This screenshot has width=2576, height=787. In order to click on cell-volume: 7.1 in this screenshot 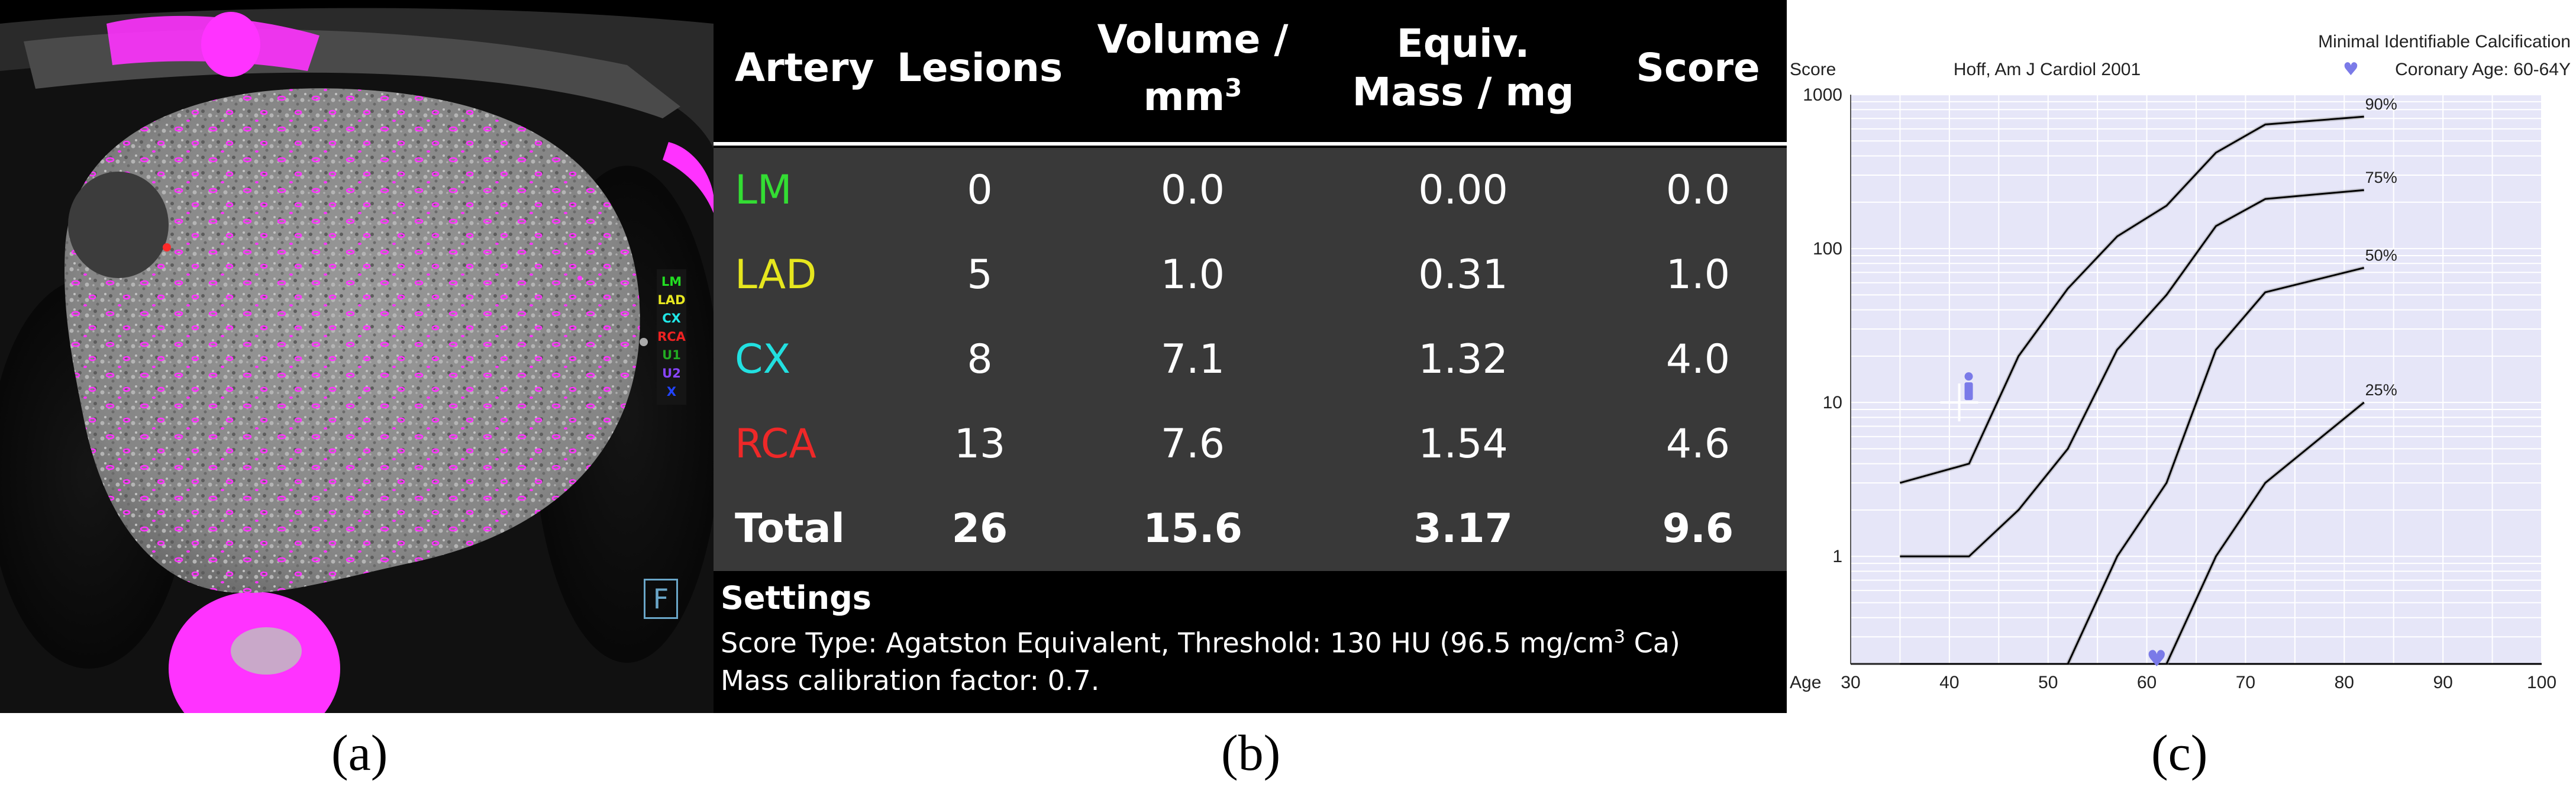, I will do `click(1192, 359)`.